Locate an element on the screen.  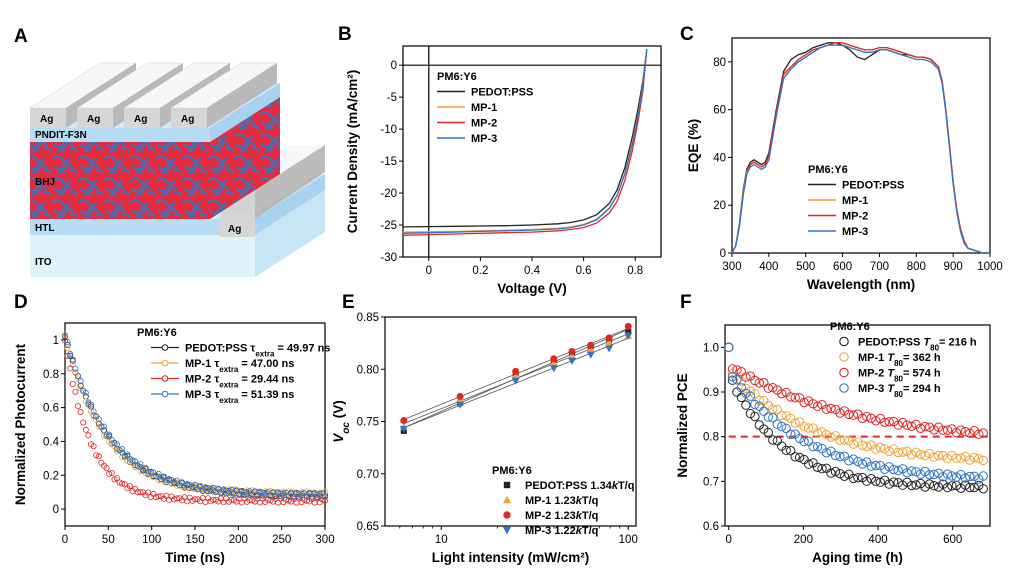
legend-entry: MP-2 T80= 574 h is located at coordinates (899, 376).